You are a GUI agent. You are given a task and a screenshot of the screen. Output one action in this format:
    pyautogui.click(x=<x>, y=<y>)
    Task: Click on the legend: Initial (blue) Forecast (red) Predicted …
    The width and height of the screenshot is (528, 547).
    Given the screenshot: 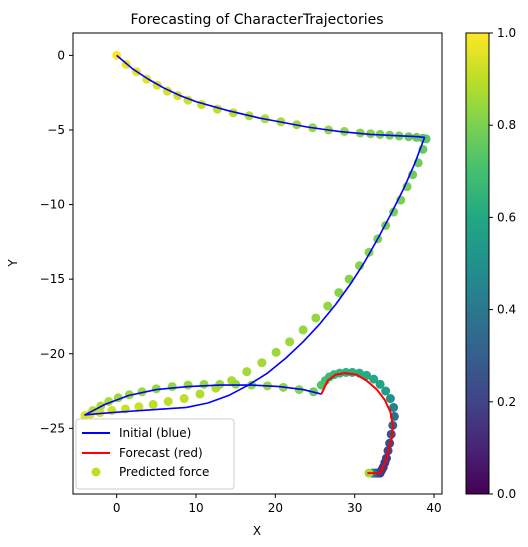 What is the action you would take?
    pyautogui.click(x=155, y=454)
    